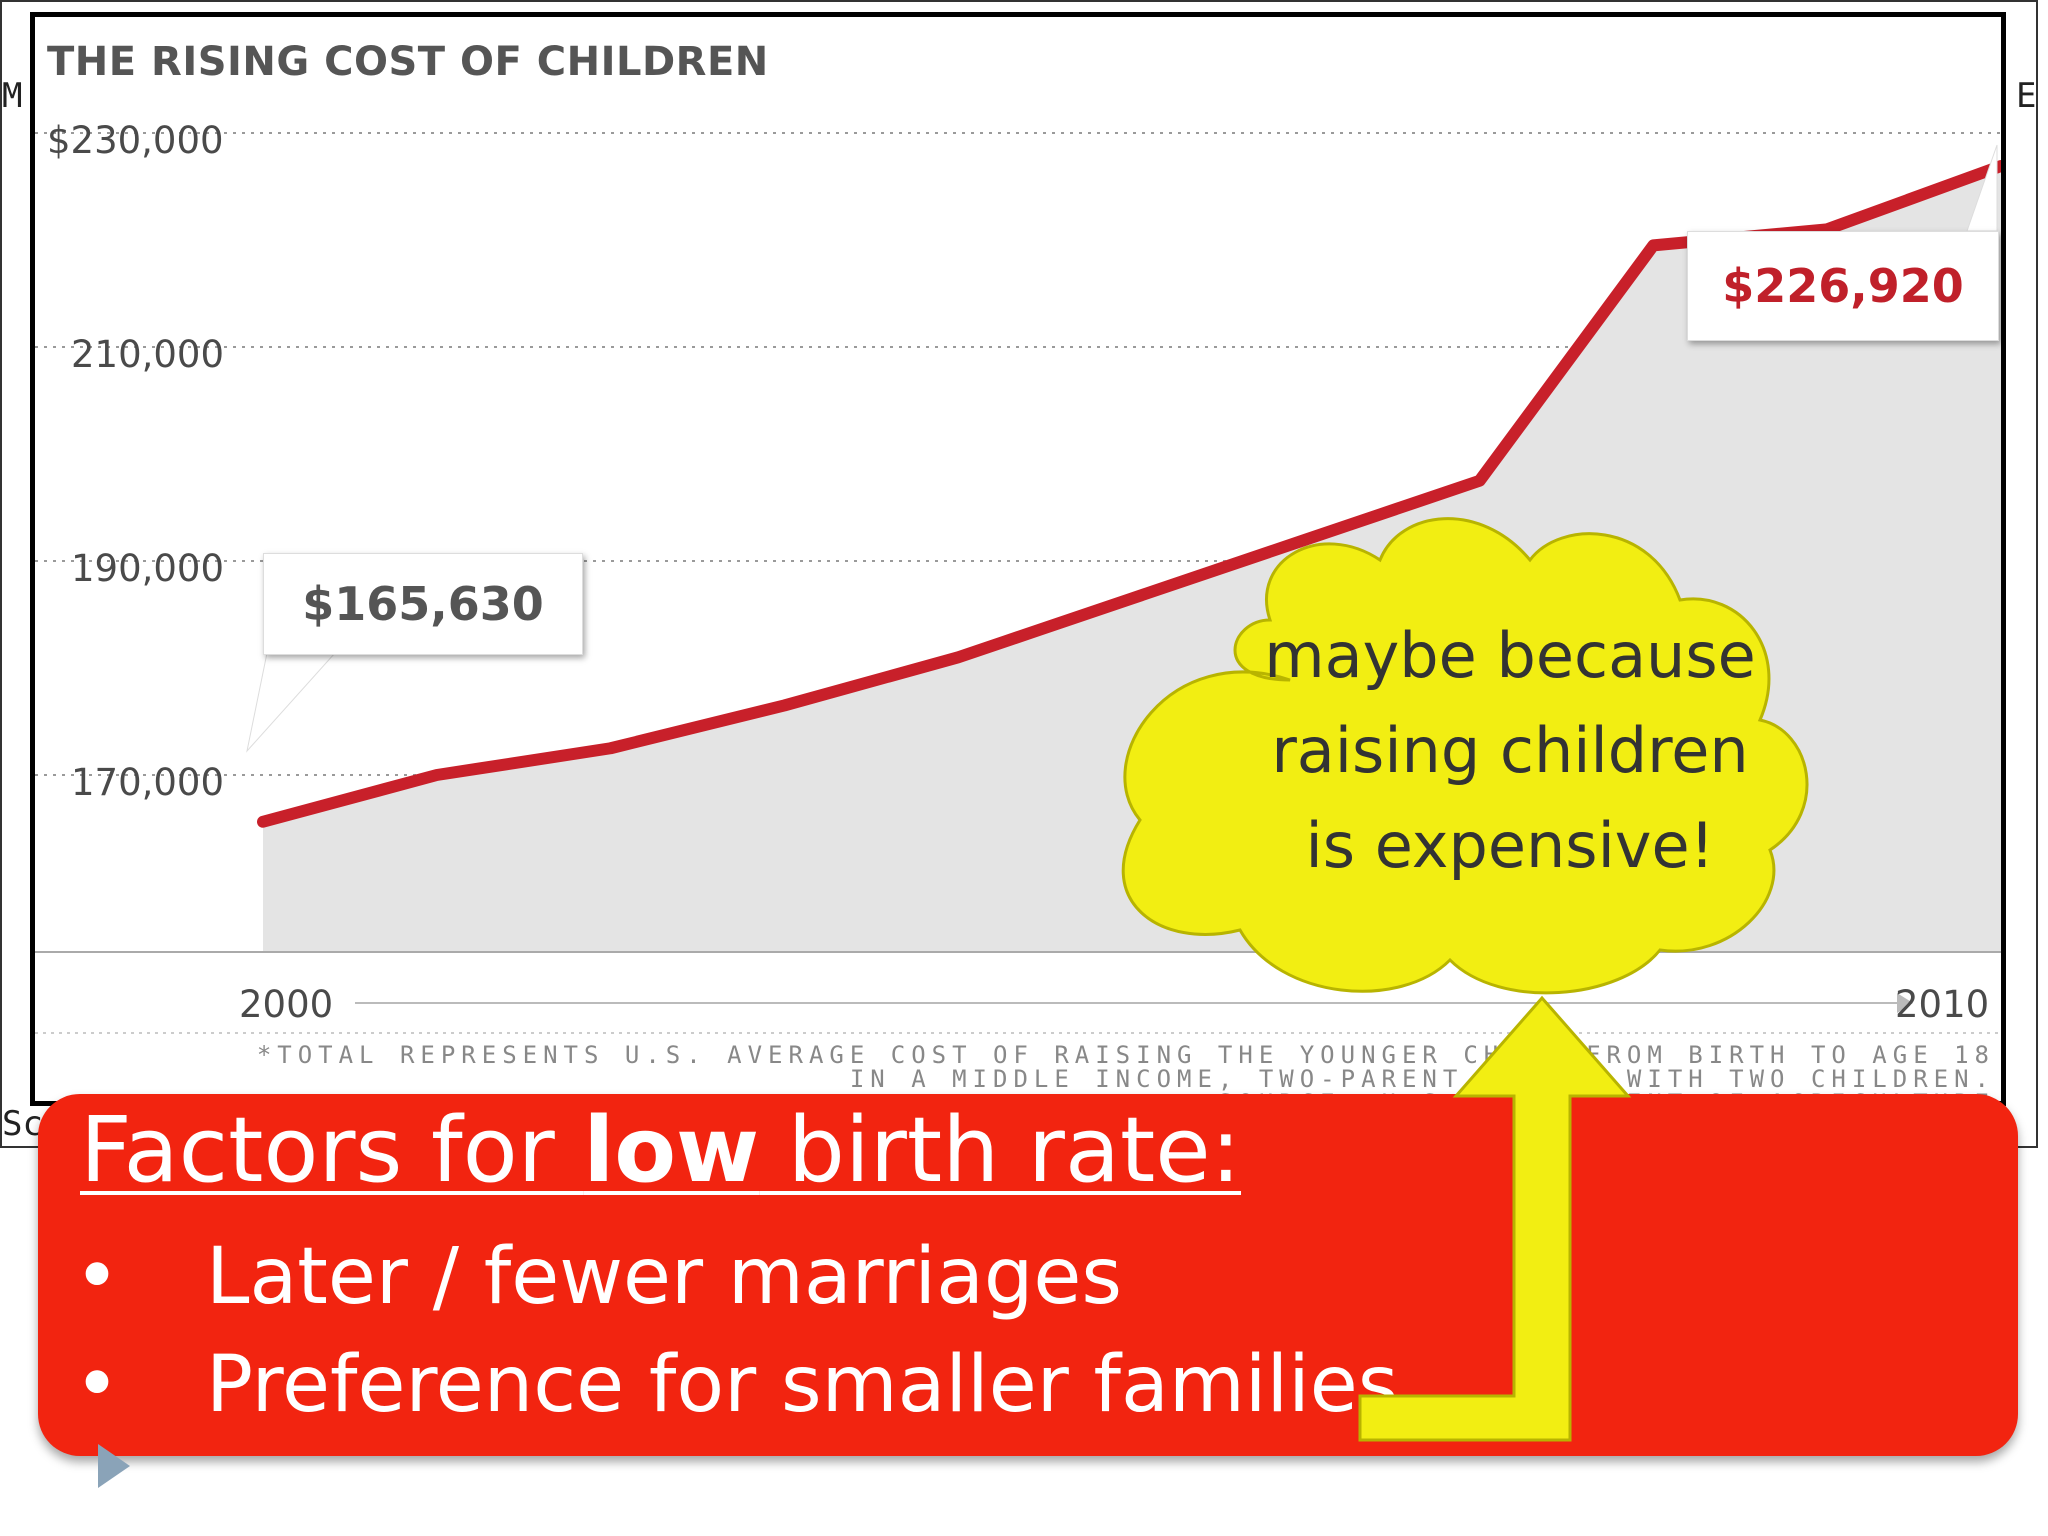  Describe the element at coordinates (423, 604) in the screenshot. I see `start-value-callout: $165,630` at that location.